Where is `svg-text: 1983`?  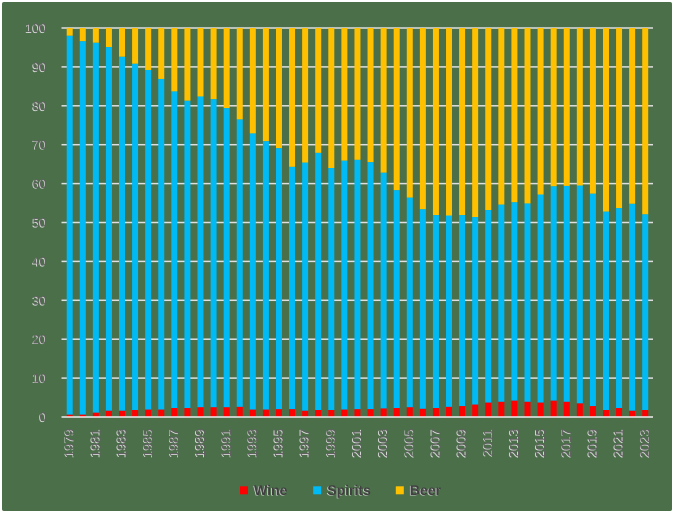 svg-text: 1983 is located at coordinates (121, 443).